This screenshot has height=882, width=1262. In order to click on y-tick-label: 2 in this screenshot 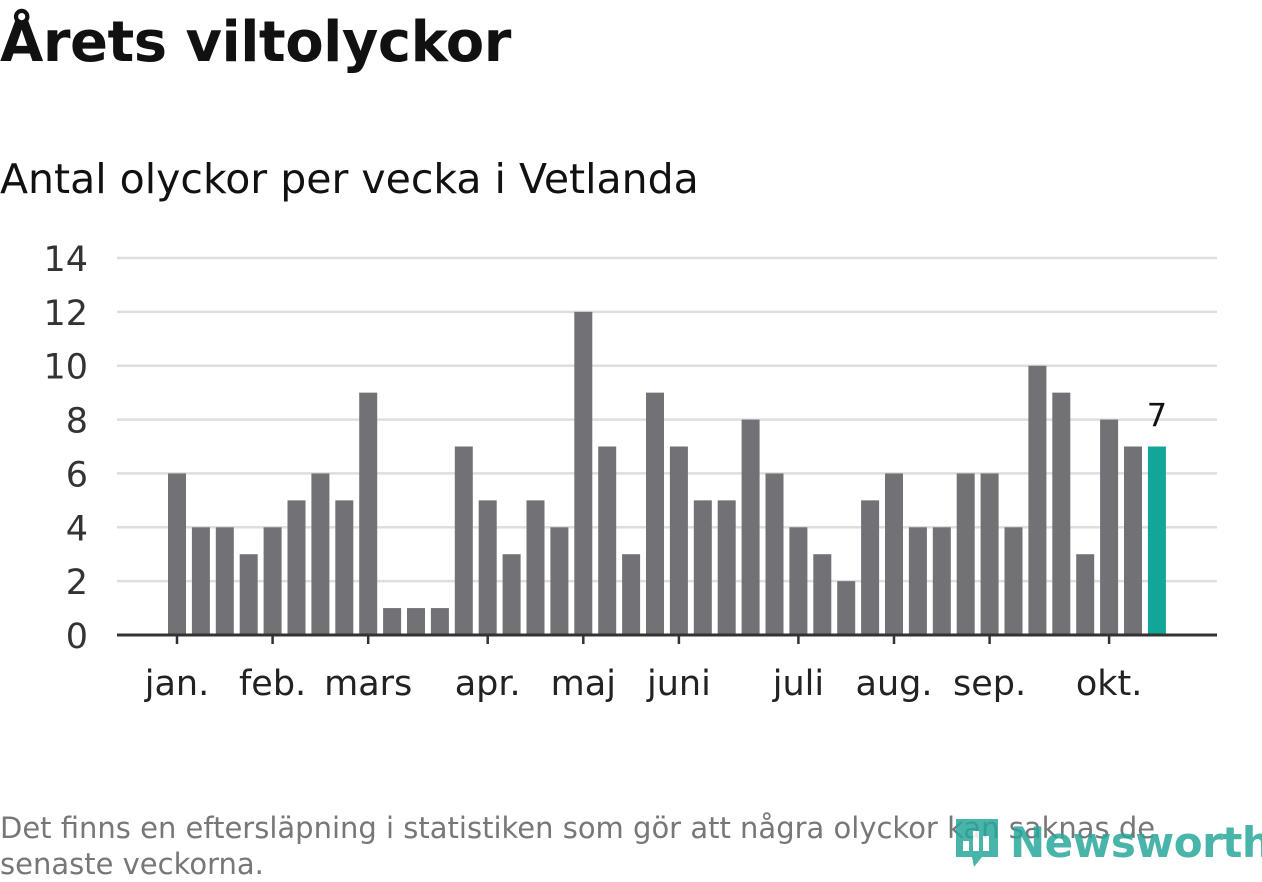, I will do `click(77, 583)`.